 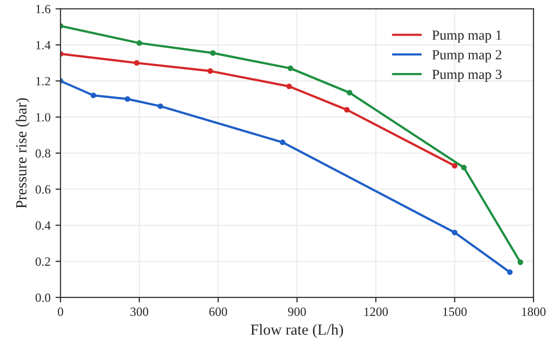 I want to click on y-tick-label: 1.4, so click(x=43, y=45).